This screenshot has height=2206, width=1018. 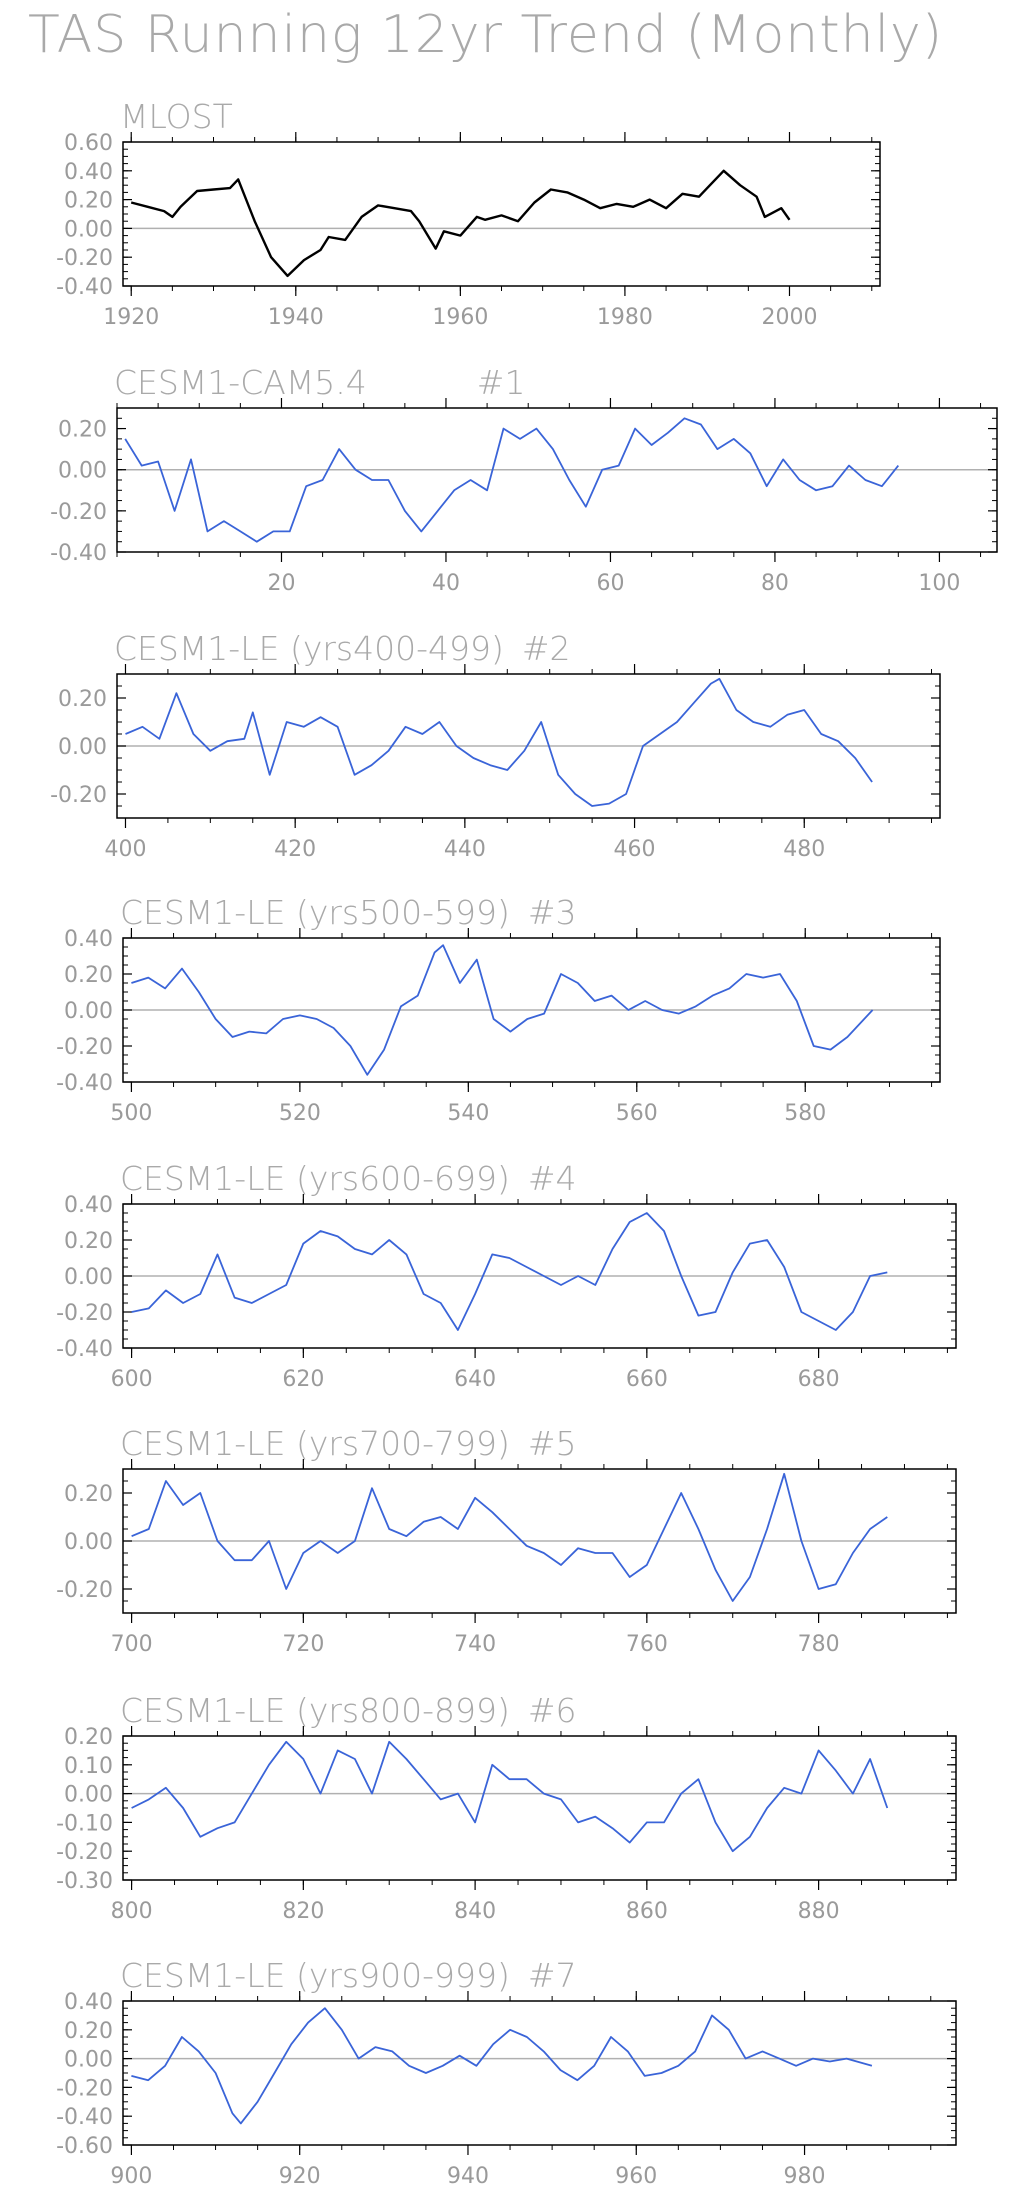 I want to click on x-tick-label: 620, so click(x=303, y=1379).